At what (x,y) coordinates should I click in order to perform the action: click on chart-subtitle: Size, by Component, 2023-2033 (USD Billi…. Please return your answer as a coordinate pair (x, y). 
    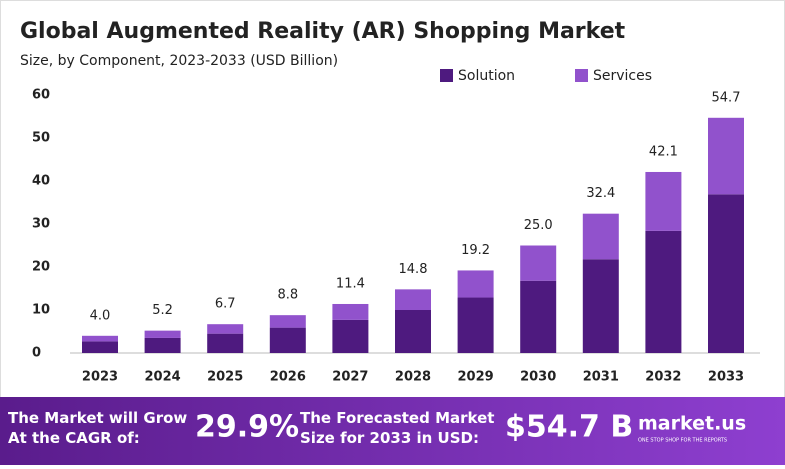
    Looking at the image, I should click on (179, 61).